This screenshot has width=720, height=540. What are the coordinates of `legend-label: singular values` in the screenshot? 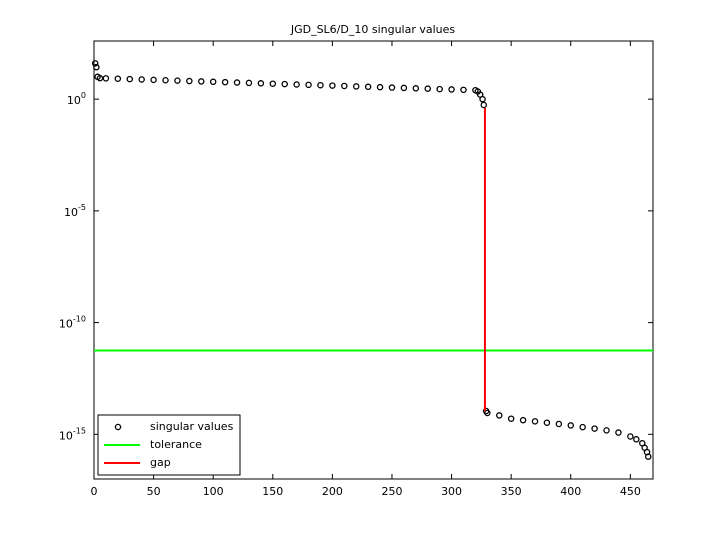 It's located at (192, 426).